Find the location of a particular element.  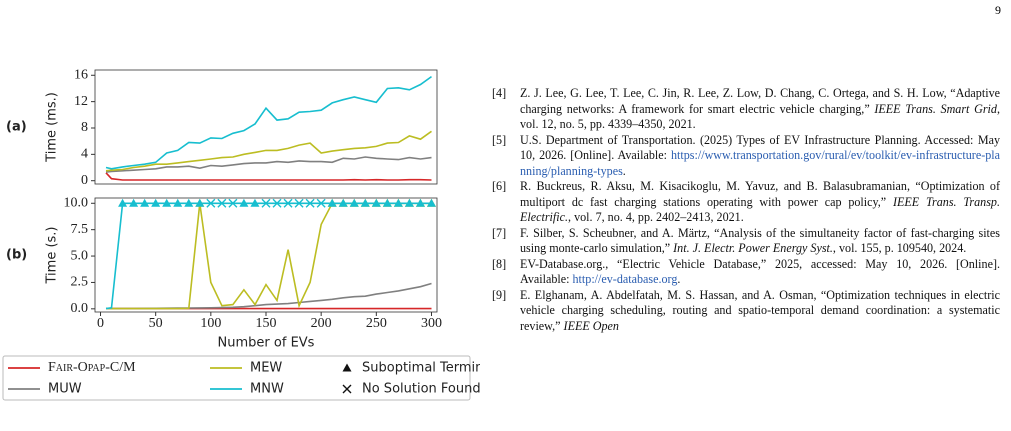

reference-text: , vol. 155, p. 109540, 2024. is located at coordinates (899, 248).